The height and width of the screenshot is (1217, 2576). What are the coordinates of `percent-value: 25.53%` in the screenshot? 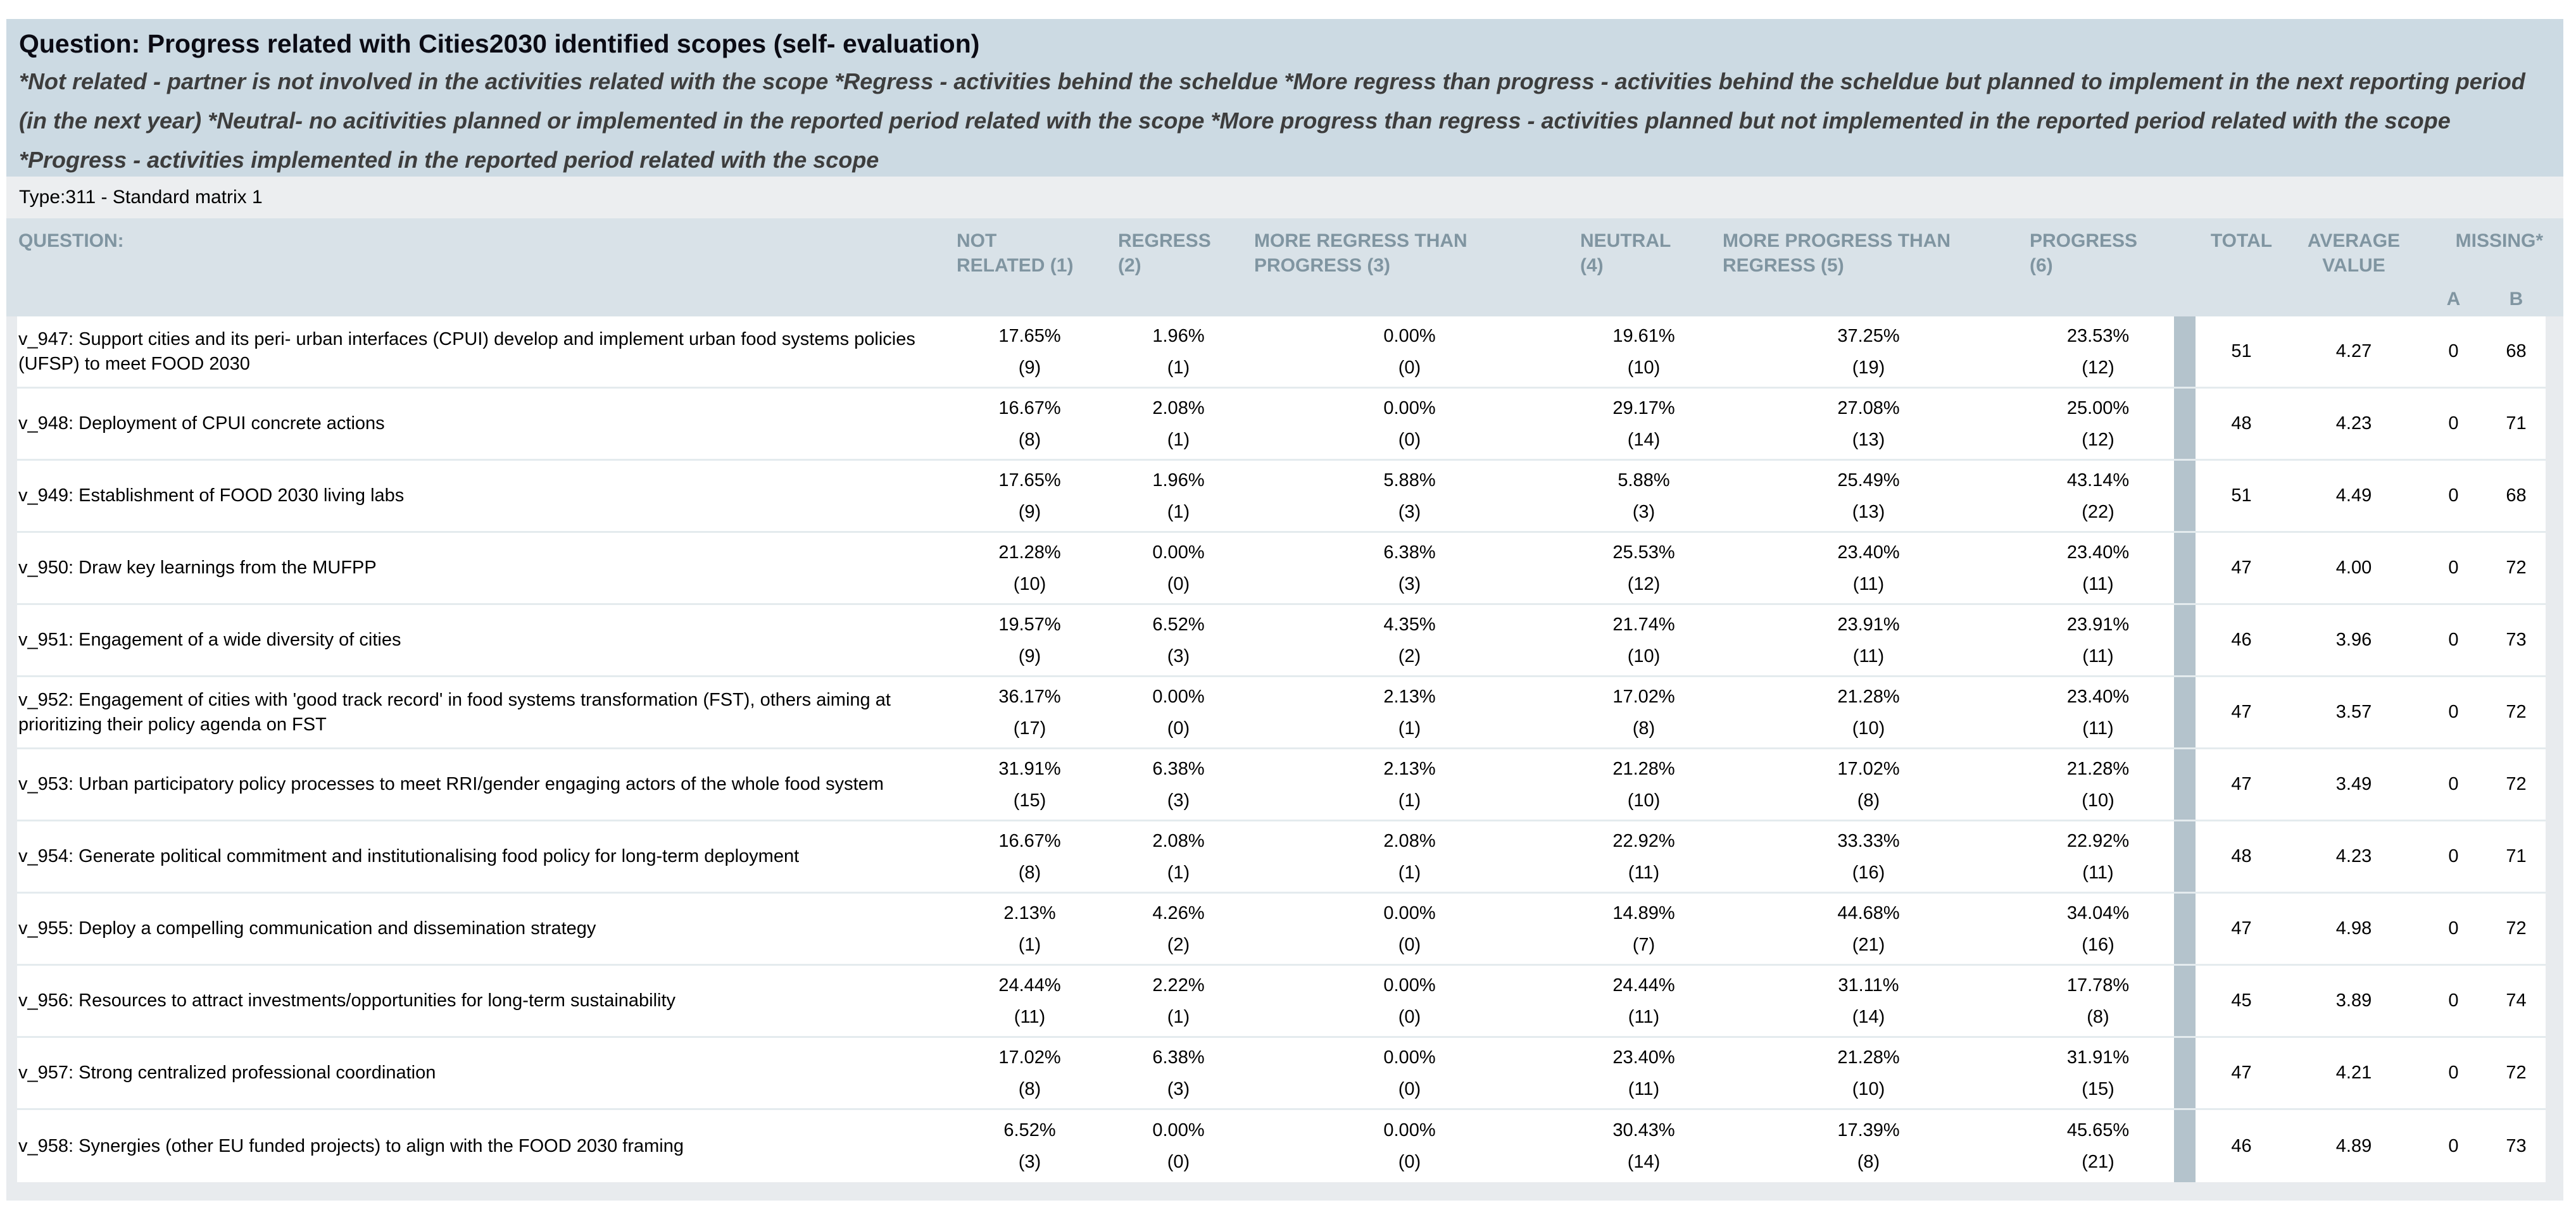 It's located at (1643, 552).